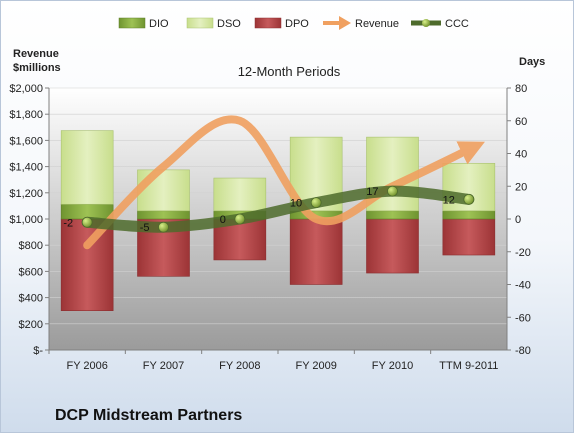 This screenshot has height=439, width=574. Describe the element at coordinates (38, 351) in the screenshot. I see `left-tick-label: $-` at that location.